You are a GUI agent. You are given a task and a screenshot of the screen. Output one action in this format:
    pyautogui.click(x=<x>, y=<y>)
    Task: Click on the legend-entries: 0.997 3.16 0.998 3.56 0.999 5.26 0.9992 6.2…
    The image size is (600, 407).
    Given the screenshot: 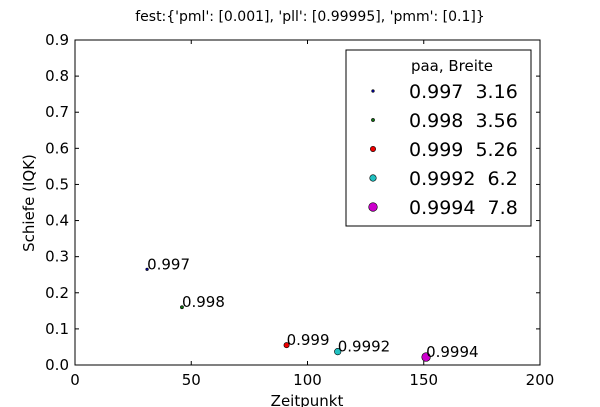 What is the action you would take?
    pyautogui.click(x=443, y=150)
    